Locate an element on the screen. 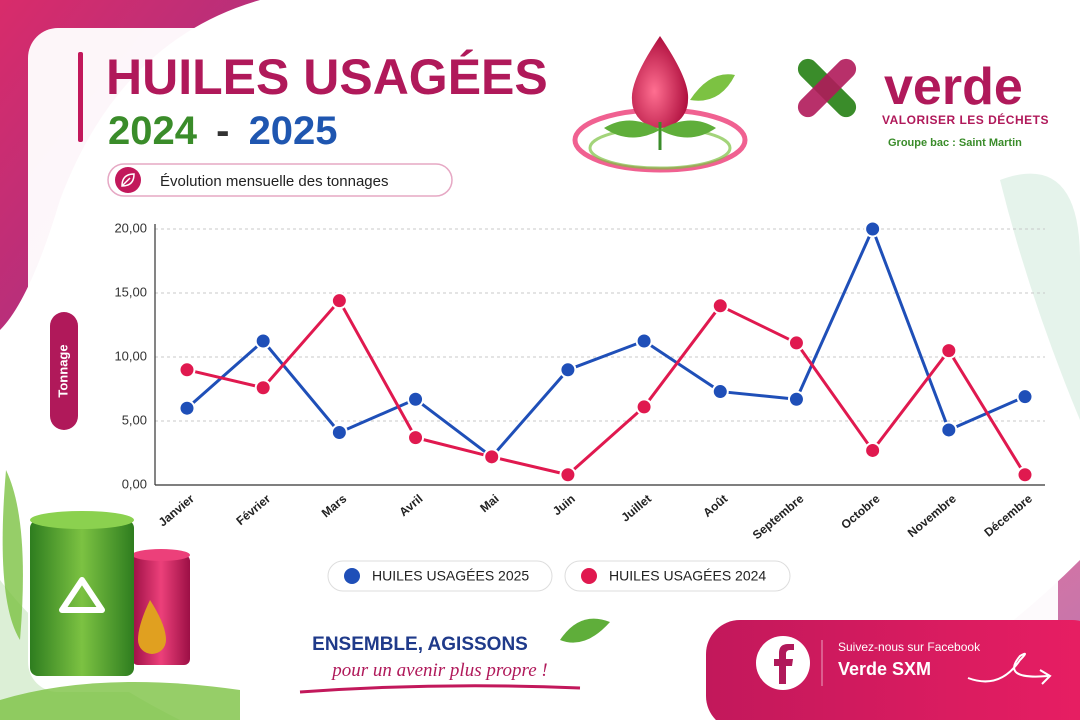  facebook-prompt: Suivez-nous sur Facebook is located at coordinates (909, 647).